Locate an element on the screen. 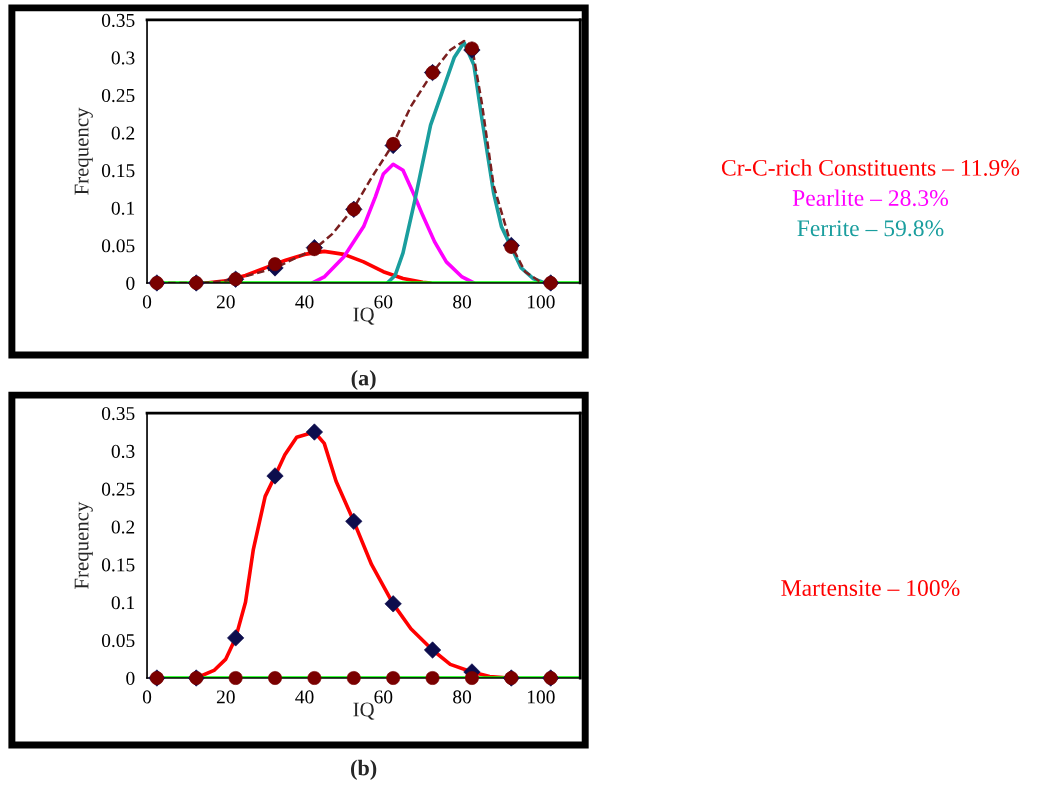 The image size is (1054, 786). text: Pearlite – 28.3% is located at coordinates (870, 198).